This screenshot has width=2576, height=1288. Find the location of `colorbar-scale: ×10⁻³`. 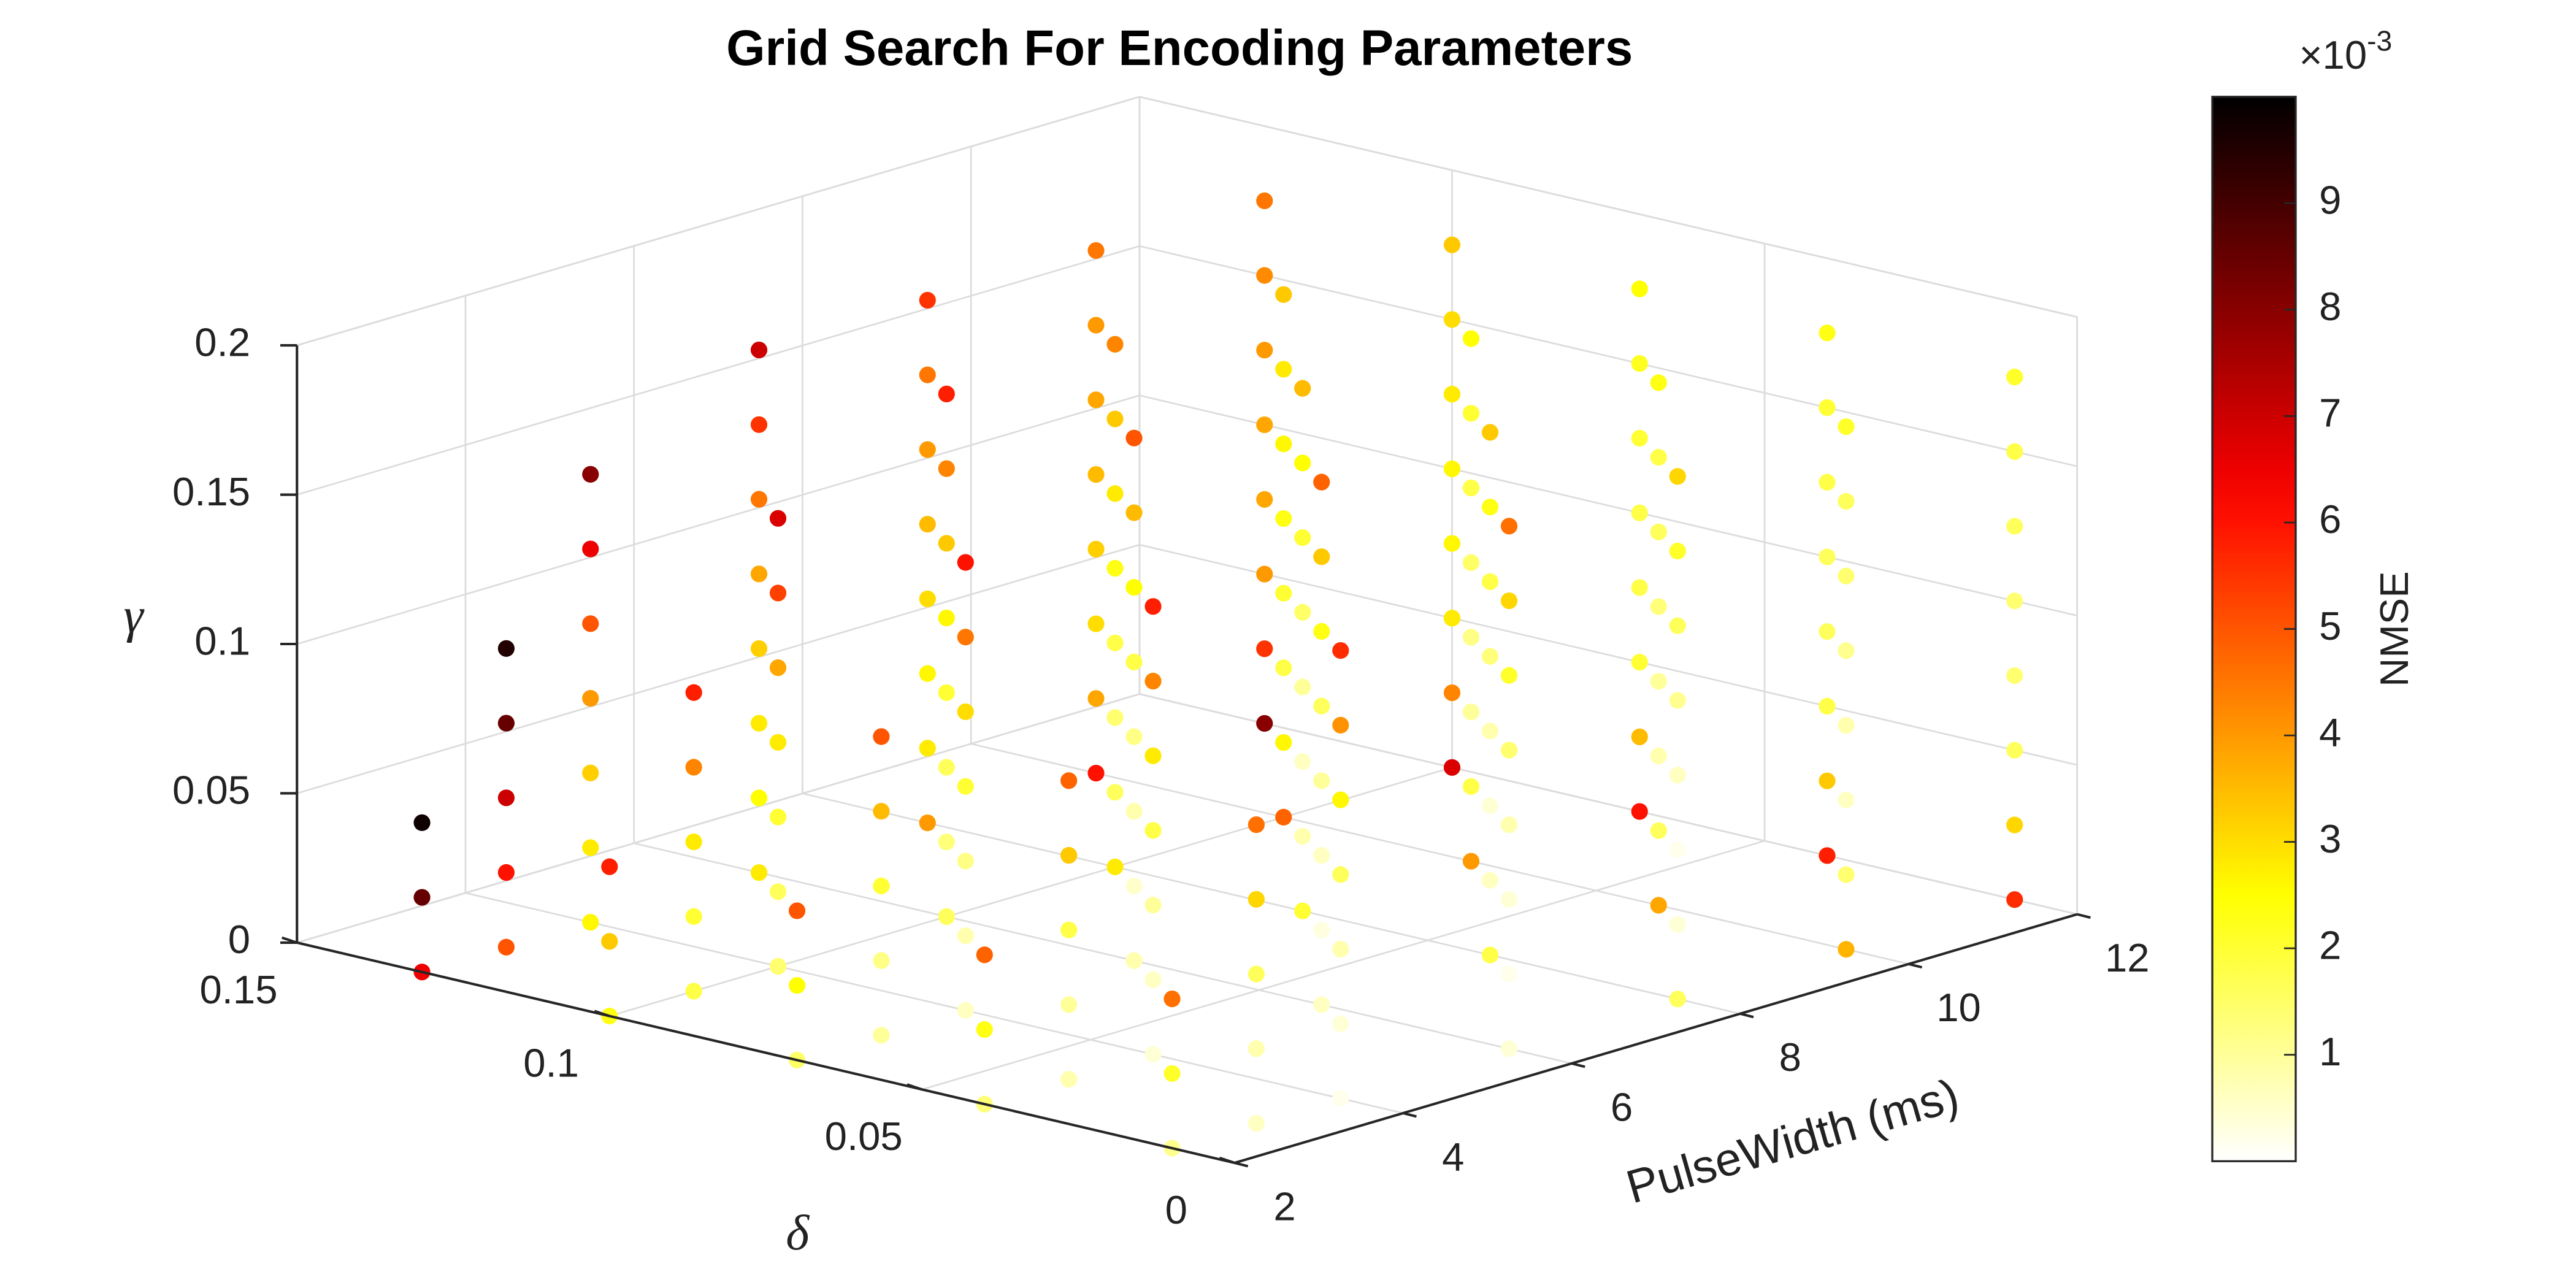

colorbar-scale: ×10⁻³ is located at coordinates (2345, 51).